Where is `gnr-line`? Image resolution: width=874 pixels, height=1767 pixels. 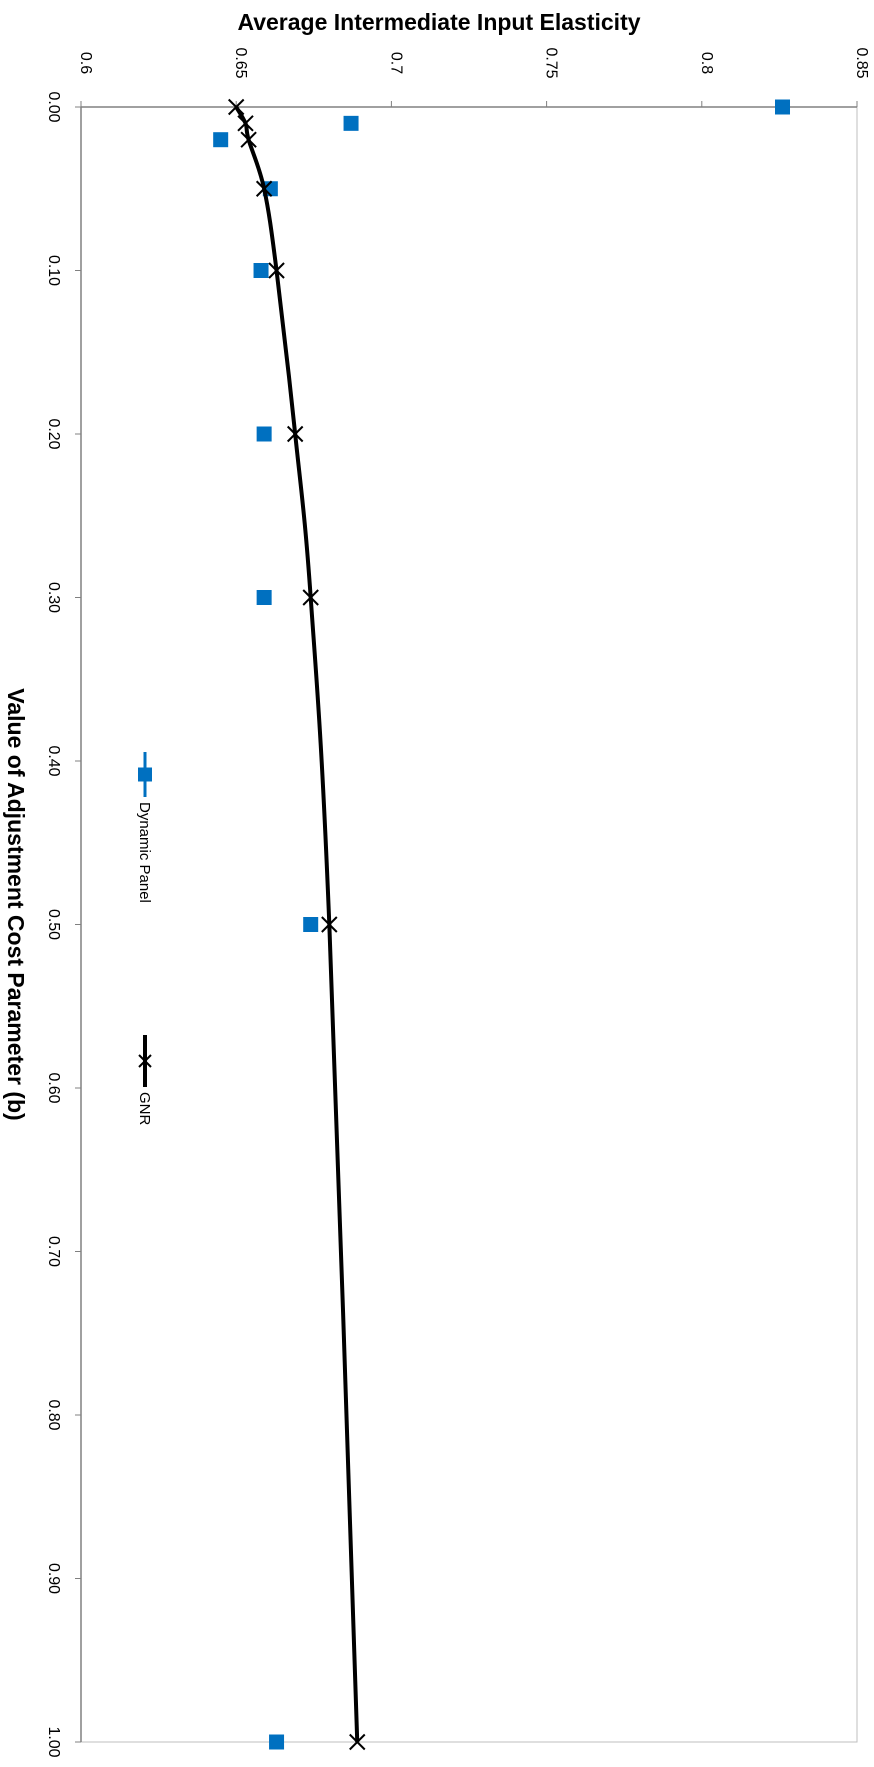 gnr-line is located at coordinates (297, 924).